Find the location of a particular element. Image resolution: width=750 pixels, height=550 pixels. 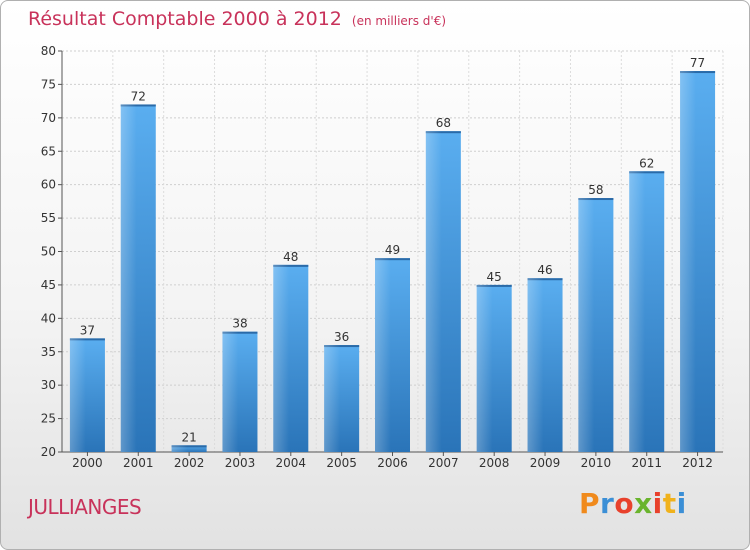

proxiti-logo: Proxiti is located at coordinates (633, 503).